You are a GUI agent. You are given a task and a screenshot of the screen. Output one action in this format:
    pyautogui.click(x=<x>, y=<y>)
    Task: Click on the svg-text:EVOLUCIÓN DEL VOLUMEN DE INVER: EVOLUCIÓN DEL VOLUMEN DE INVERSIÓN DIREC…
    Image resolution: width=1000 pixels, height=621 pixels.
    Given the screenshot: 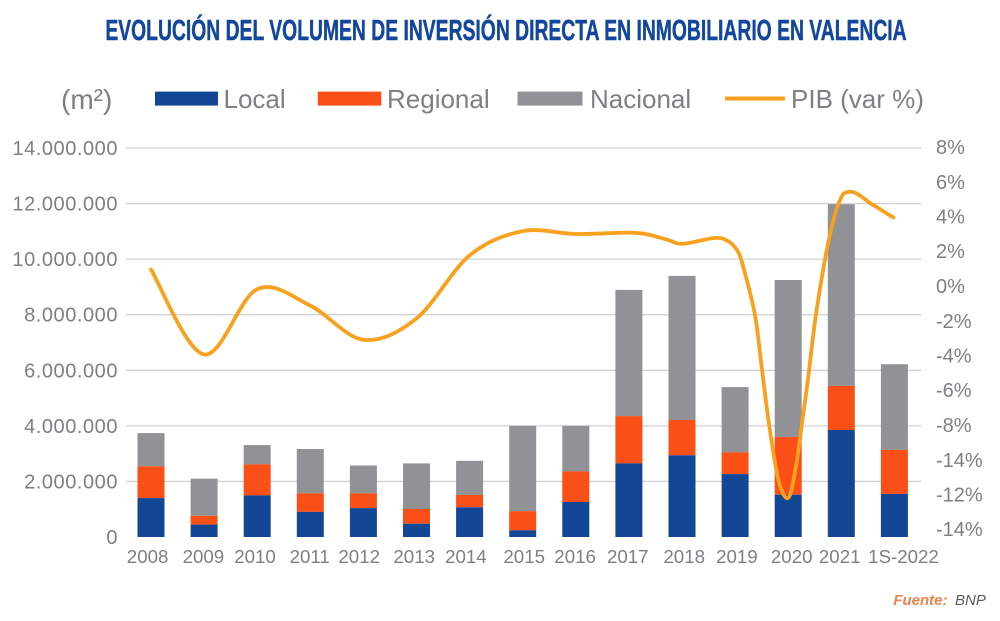 What is the action you would take?
    pyautogui.click(x=505, y=30)
    